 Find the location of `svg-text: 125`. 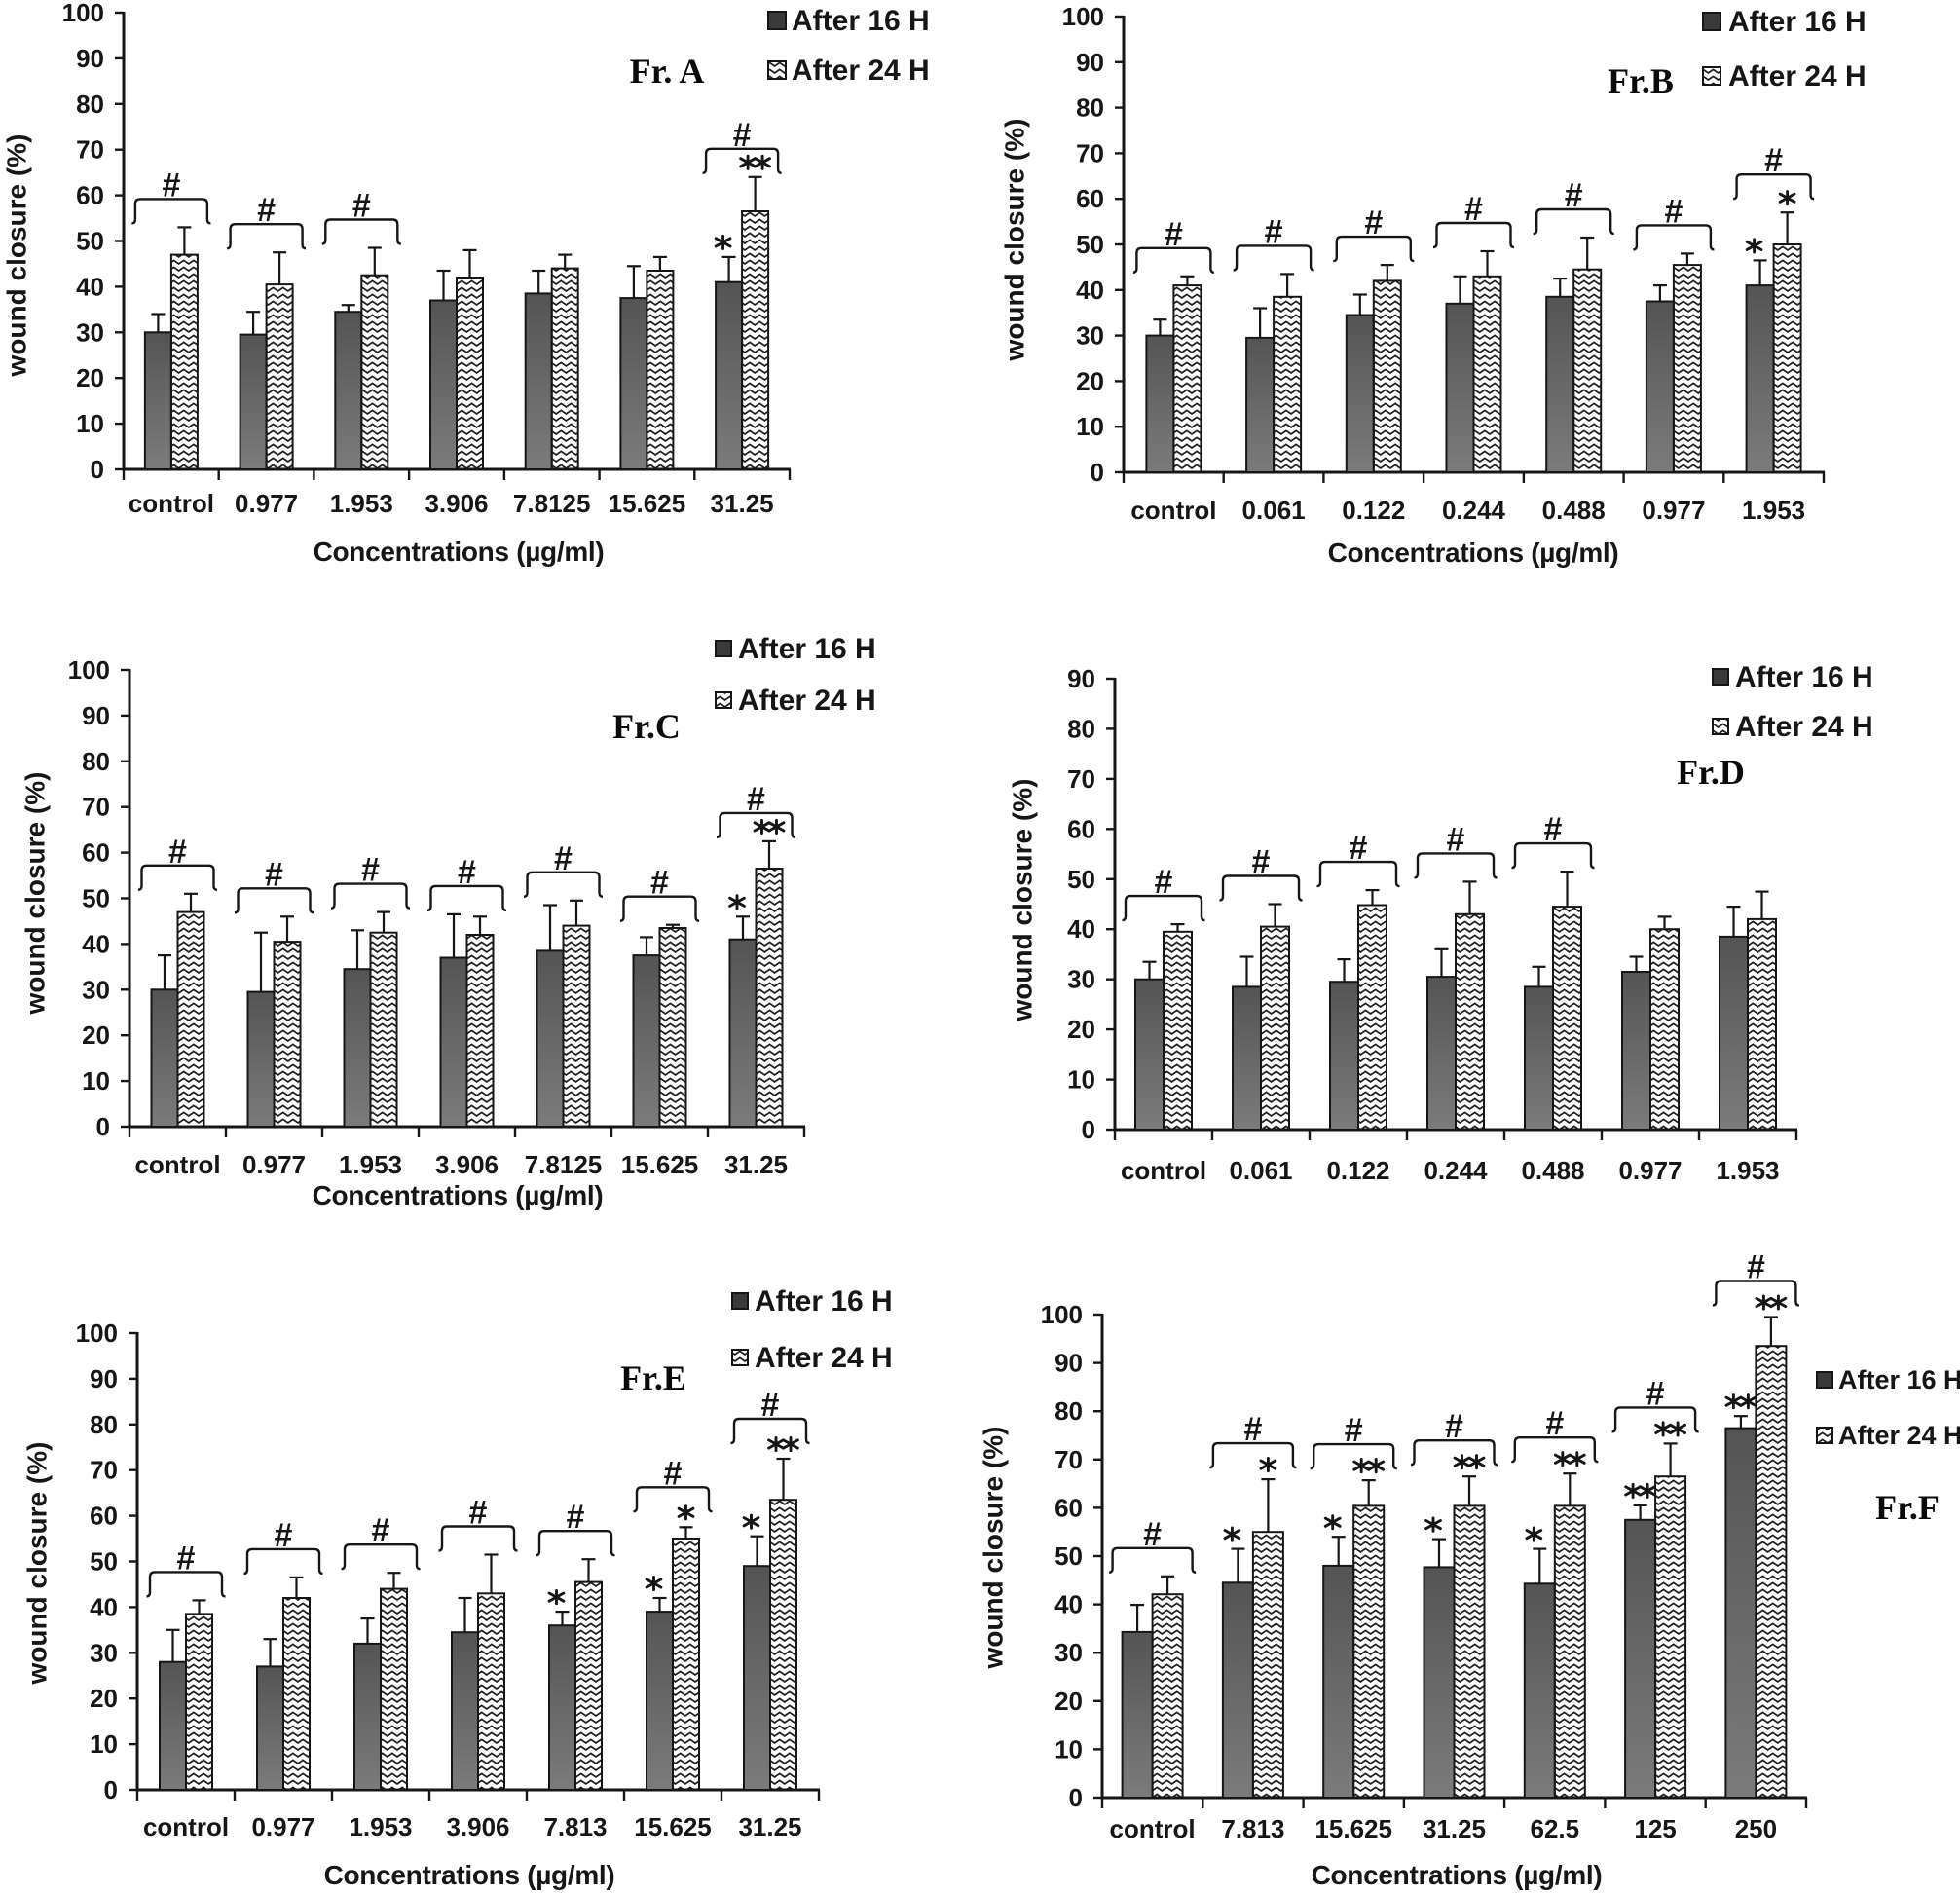

svg-text: 125 is located at coordinates (1655, 1828).